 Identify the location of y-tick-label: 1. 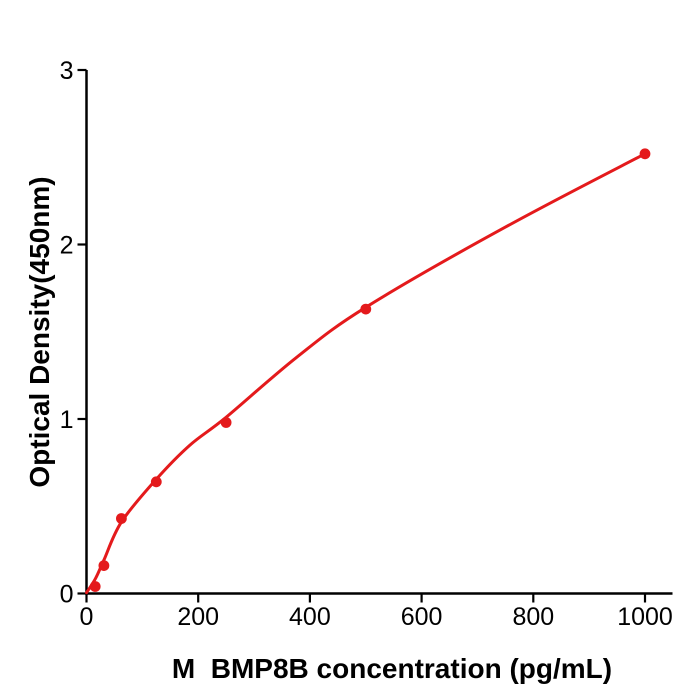
(67, 420).